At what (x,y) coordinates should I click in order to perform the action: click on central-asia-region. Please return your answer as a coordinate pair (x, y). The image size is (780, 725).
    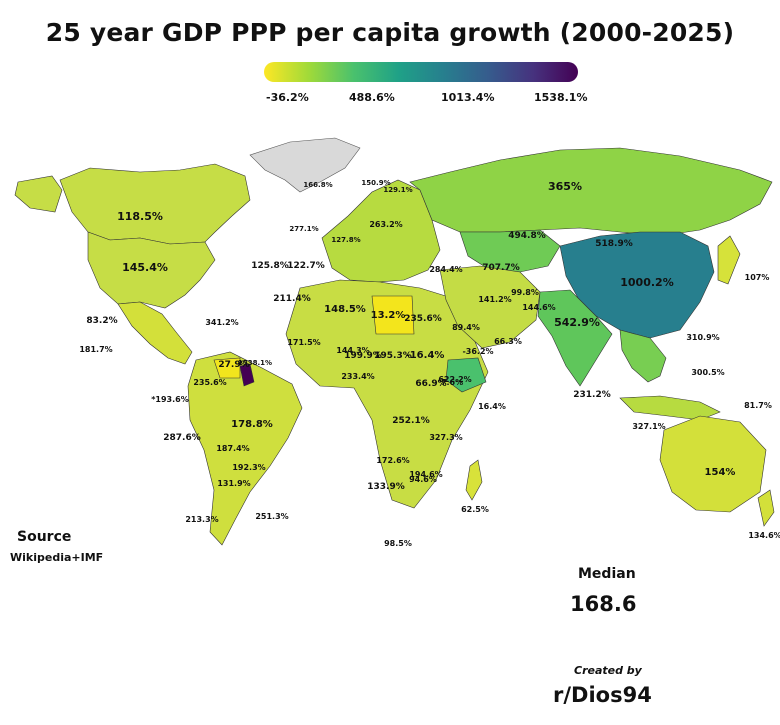
    Looking at the image, I should click on (510, 251).